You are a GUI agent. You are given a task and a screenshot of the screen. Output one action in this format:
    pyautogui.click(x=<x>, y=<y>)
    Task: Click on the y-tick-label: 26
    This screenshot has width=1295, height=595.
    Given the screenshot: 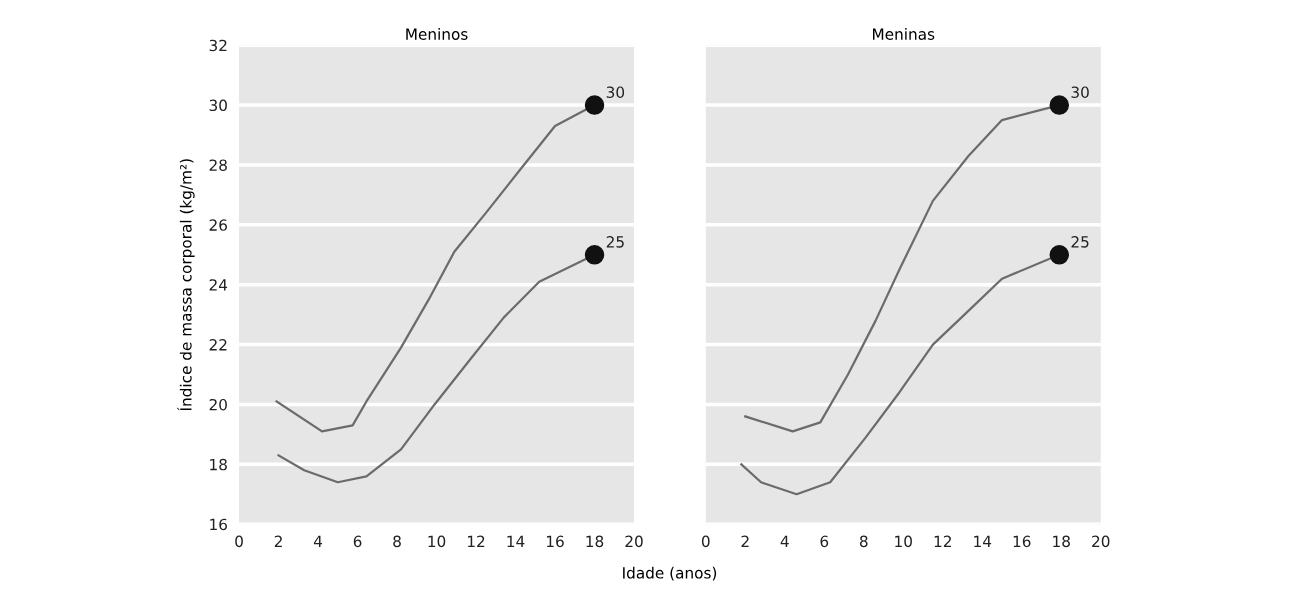 What is the action you would take?
    pyautogui.click(x=218, y=225)
    